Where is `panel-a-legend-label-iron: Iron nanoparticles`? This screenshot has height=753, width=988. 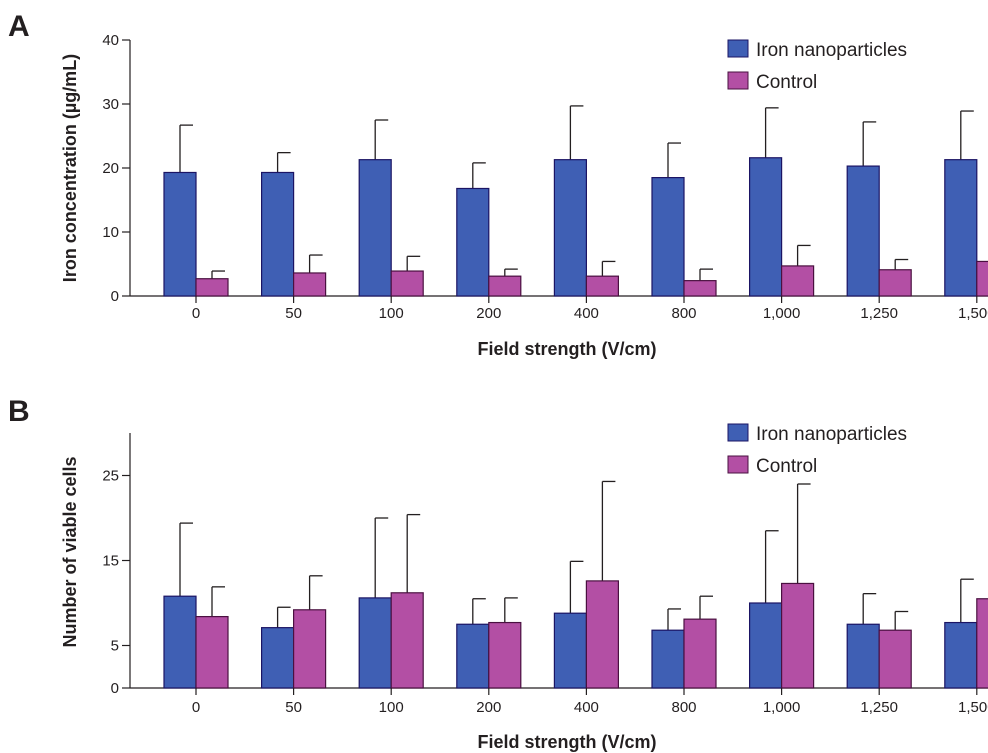 panel-a-legend-label-iron: Iron nanoparticles is located at coordinates (831, 50).